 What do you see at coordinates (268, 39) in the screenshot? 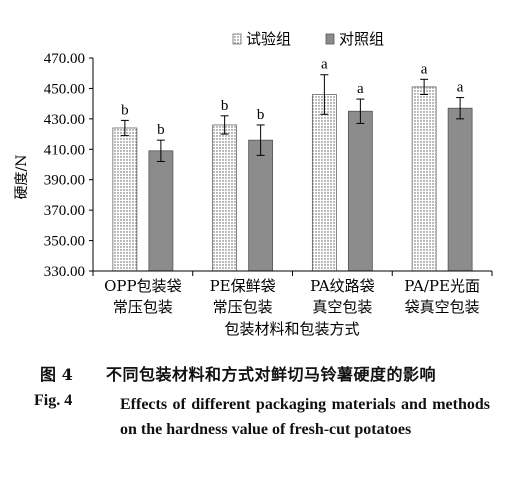
I see `legend-label-test: 试验组` at bounding box center [268, 39].